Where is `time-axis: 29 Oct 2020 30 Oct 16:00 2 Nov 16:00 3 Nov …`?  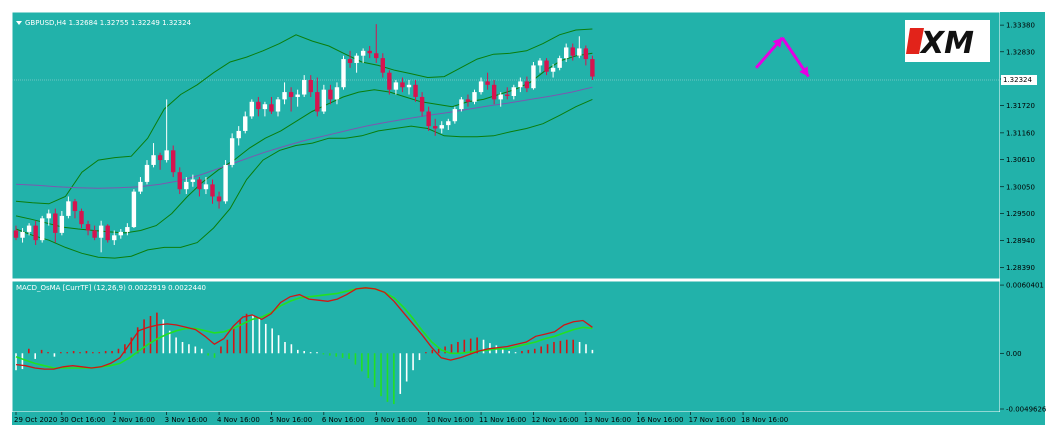
time-axis: 29 Oct 2020 30 Oct 16:00 2 Nov 16:00 3 Nov … is located at coordinates (401, 418).